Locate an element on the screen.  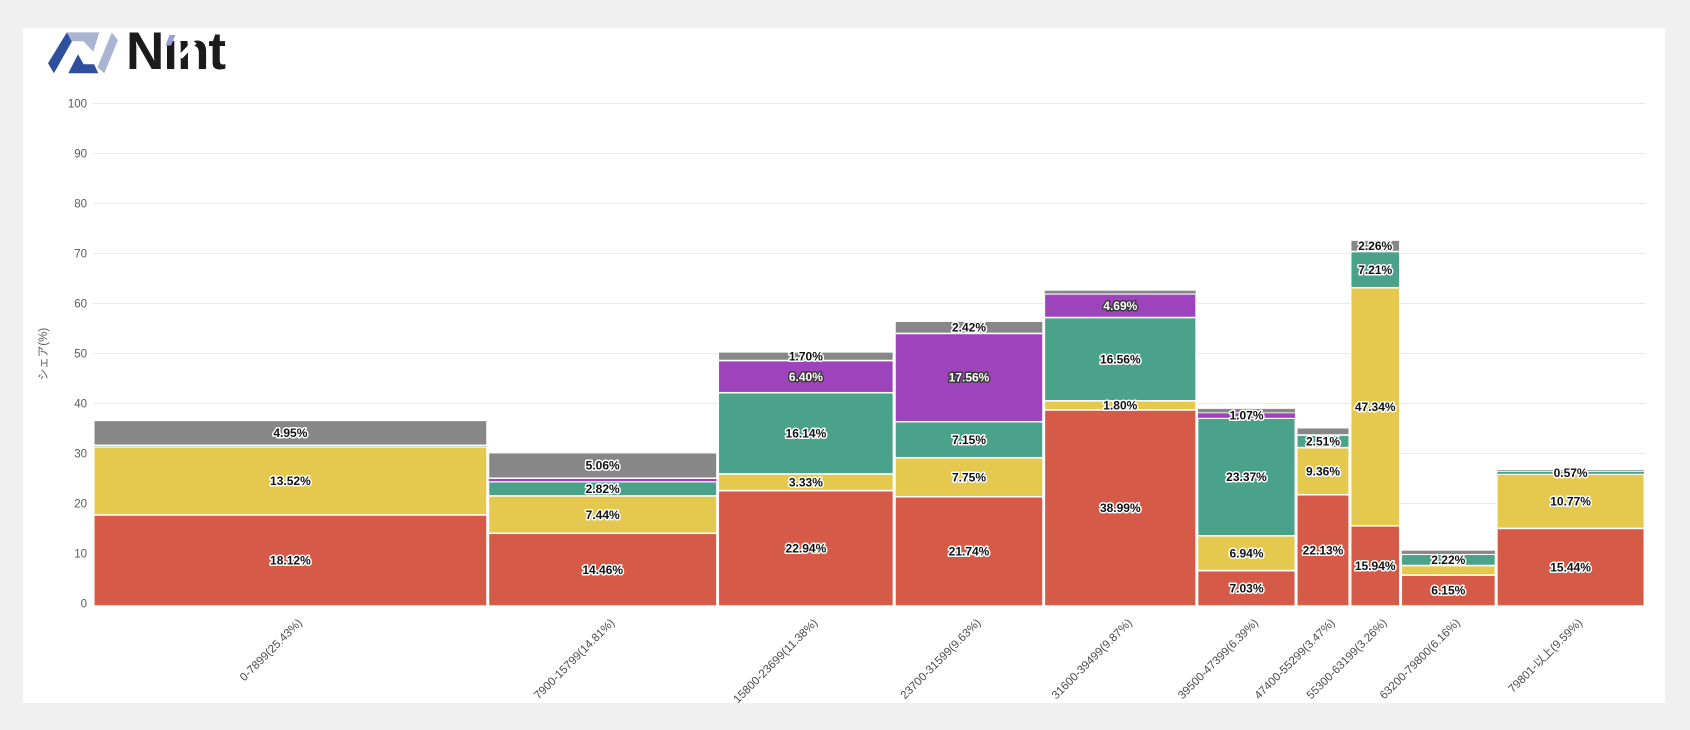
svg-text: 7.15% is located at coordinates (969, 440).